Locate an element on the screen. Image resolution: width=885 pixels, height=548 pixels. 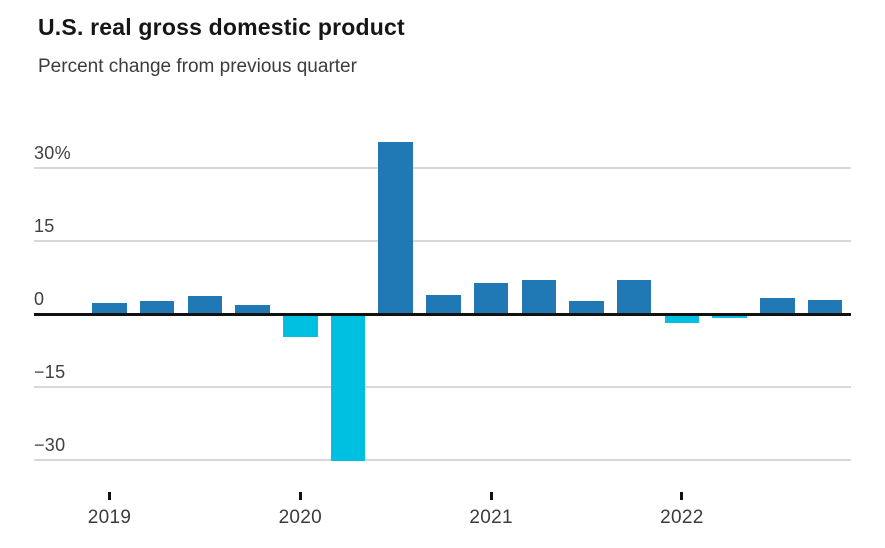
bar-2020-q1 is located at coordinates (300, 326).